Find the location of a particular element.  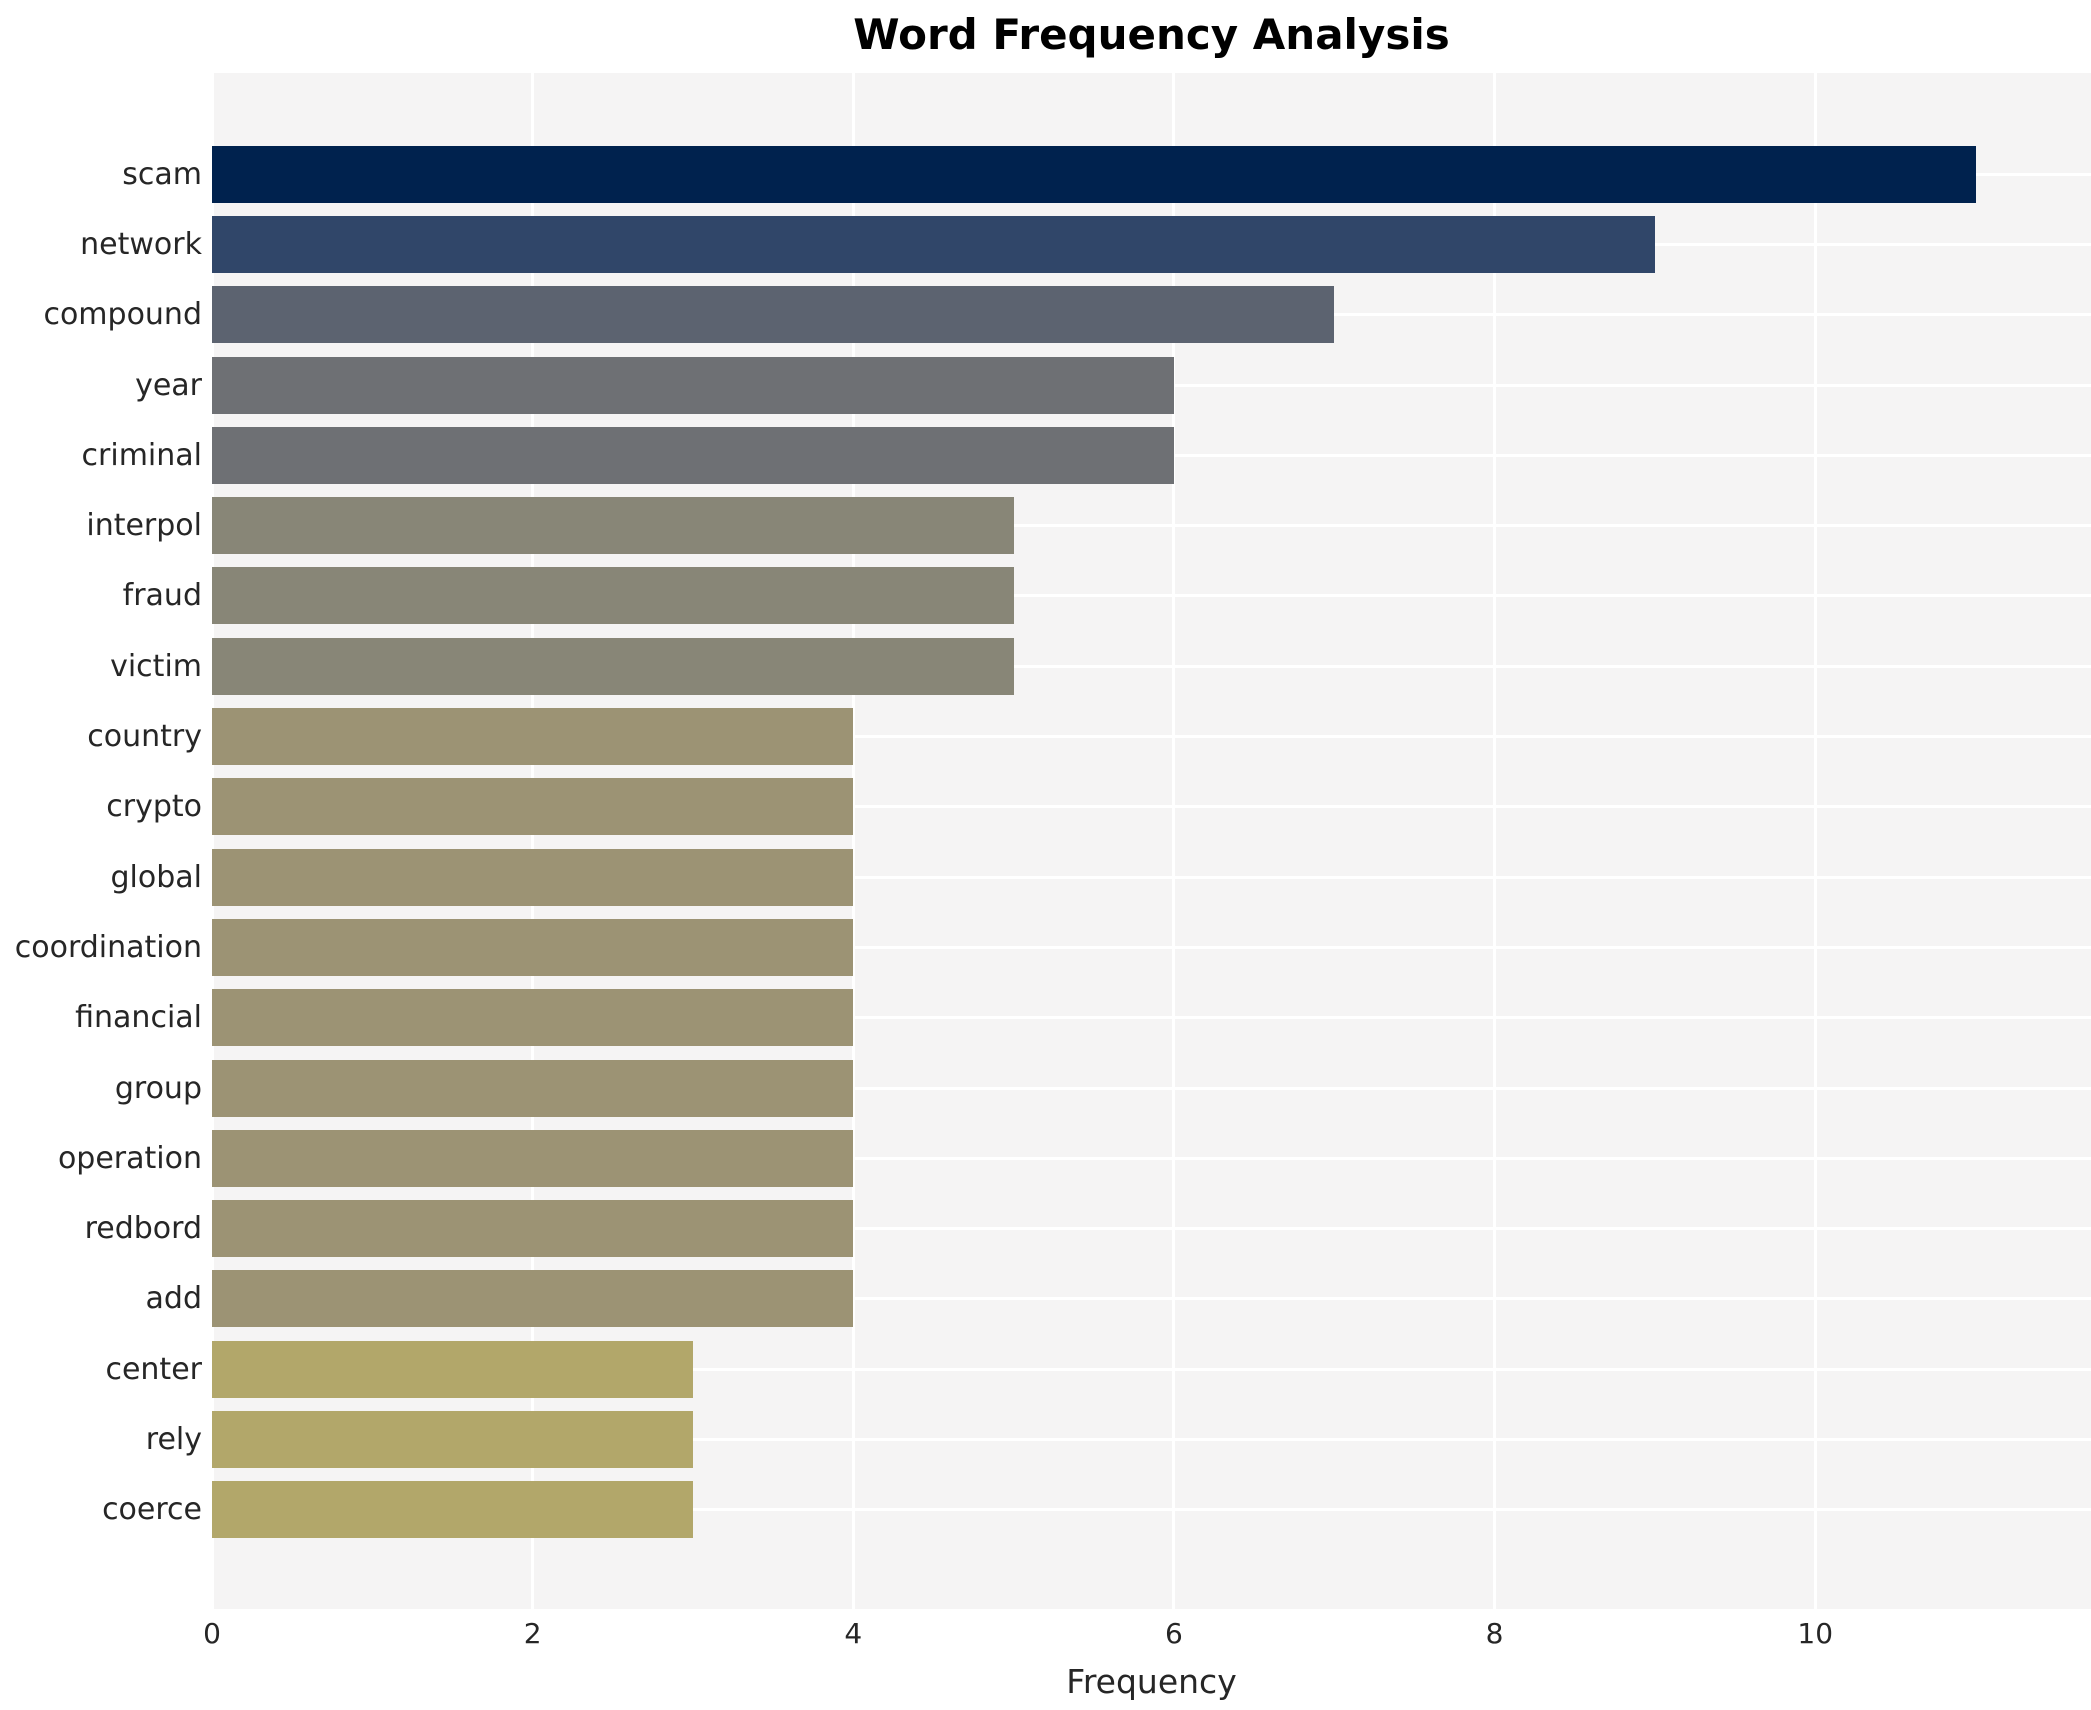

category-label: redbord is located at coordinates (143, 1229).